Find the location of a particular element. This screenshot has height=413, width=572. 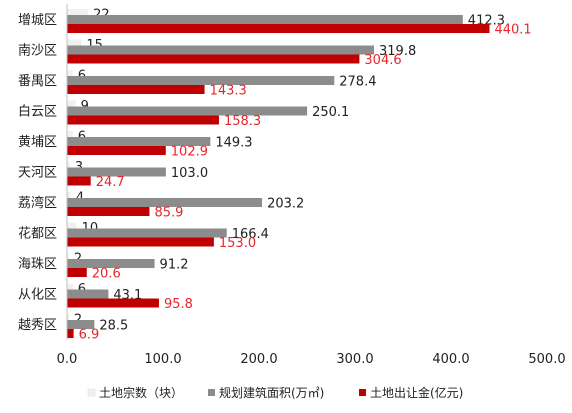

bar-land-count-haizhu is located at coordinates (68, 257).